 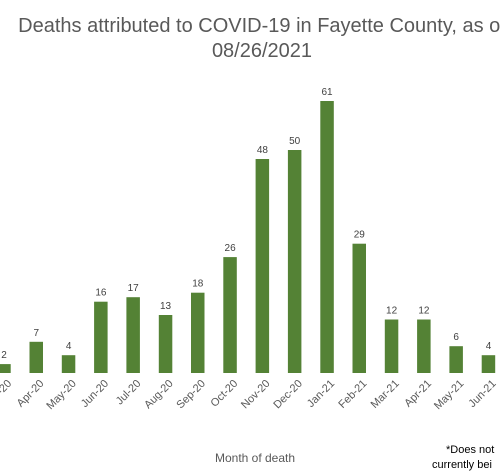 What do you see at coordinates (385, 394) in the screenshot?
I see `x-tick-Mar-21: Mar-21` at bounding box center [385, 394].